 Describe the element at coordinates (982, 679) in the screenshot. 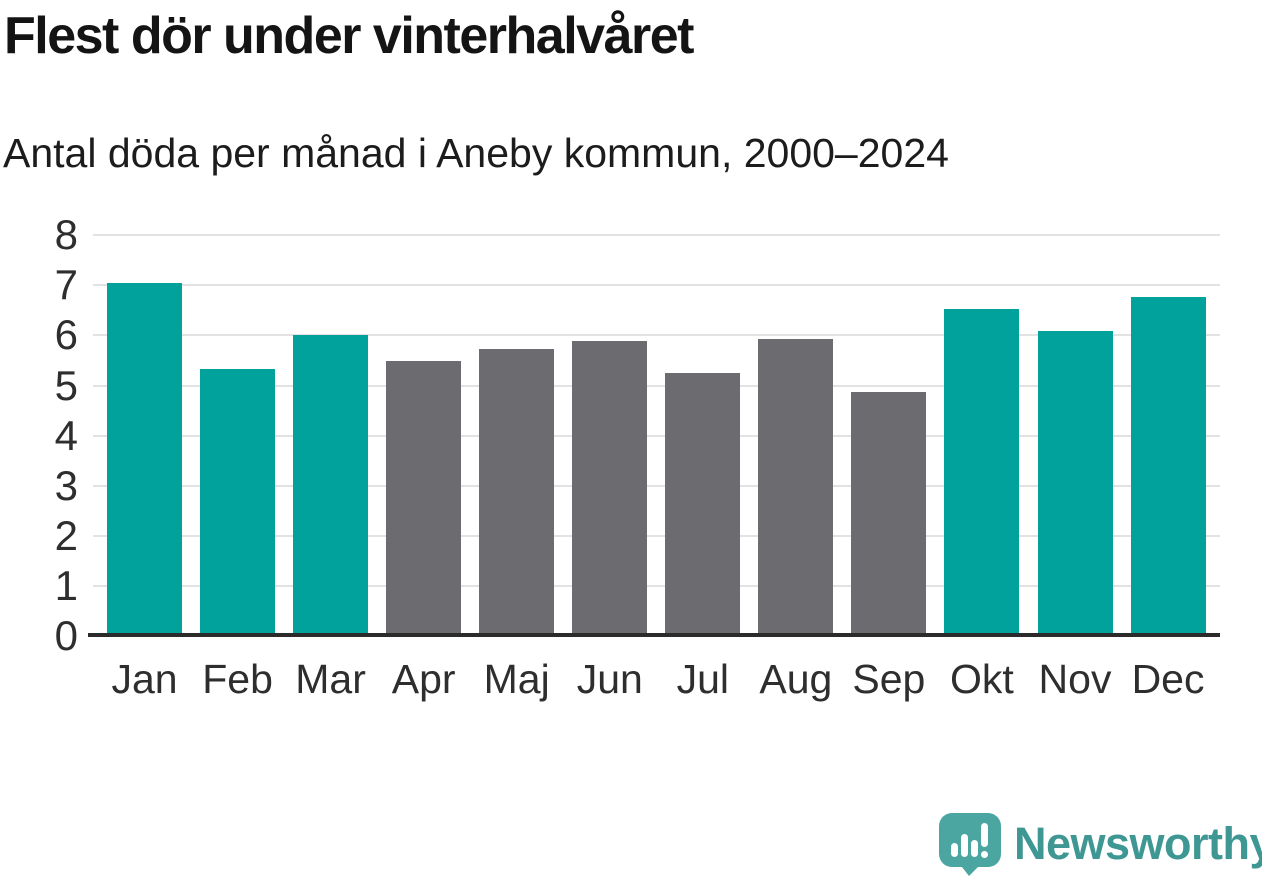

I see `x-axis-label-okt: Okt` at that location.